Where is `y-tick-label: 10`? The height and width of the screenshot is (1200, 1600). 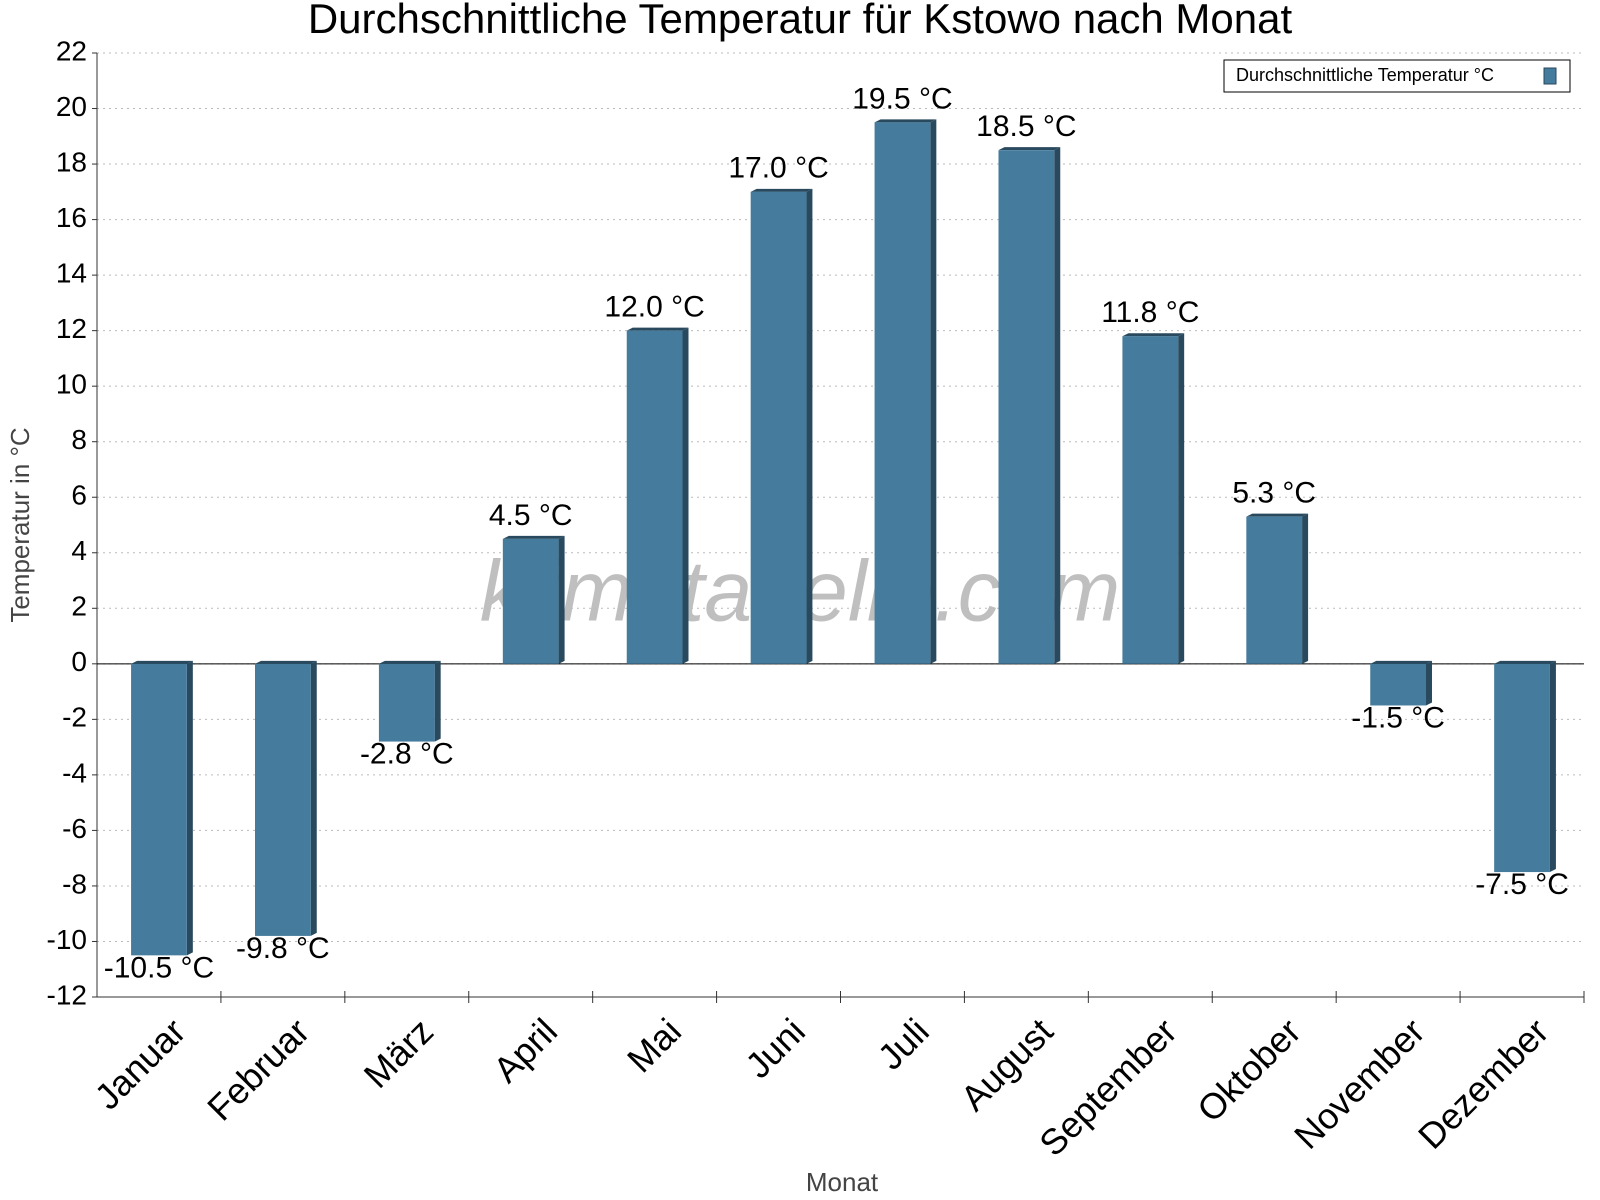 y-tick-label: 10 is located at coordinates (71, 384).